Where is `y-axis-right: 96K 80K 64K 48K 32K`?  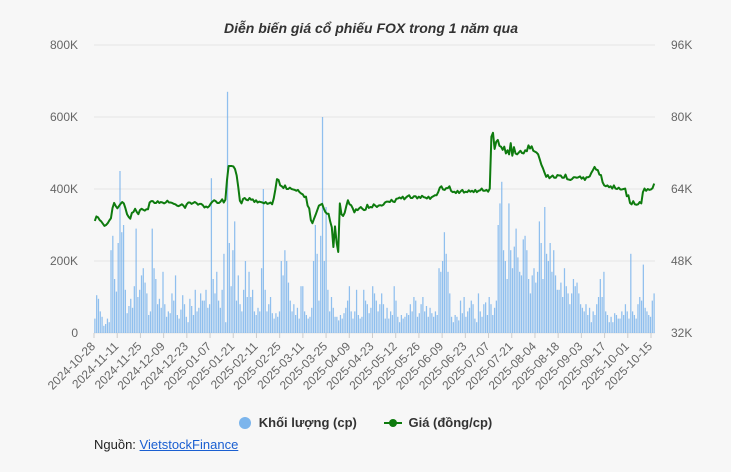
y-axis-right: 96K 80K 64K 48K 32K is located at coordinates (681, 189).